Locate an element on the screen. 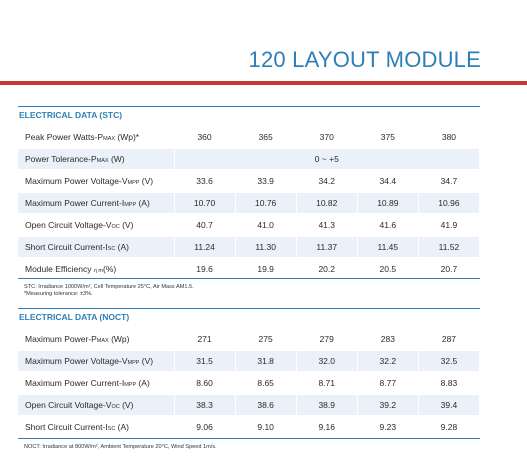 Image resolution: width=527 pixels, height=461 pixels. noct-section-heading: ELECTRICAL DATA (NOCT) is located at coordinates (249, 318).